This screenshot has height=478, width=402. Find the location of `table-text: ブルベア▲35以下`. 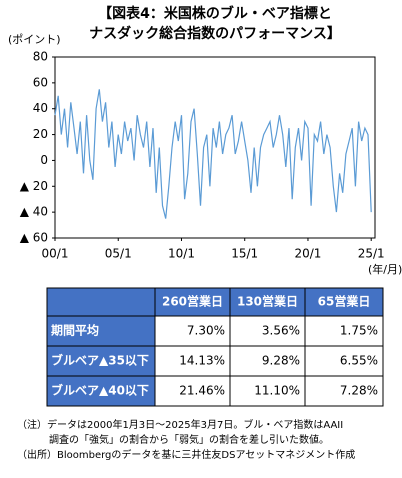

table-text: ブルベア▲35以下 is located at coordinates (100, 360).